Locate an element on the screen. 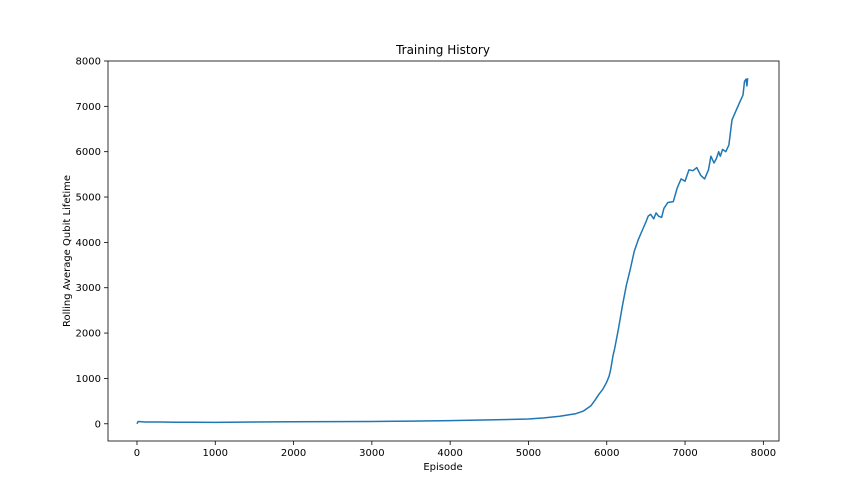 Image resolution: width=864 pixels, height=504 pixels. y-tick-label: 6000 is located at coordinates (88, 152).